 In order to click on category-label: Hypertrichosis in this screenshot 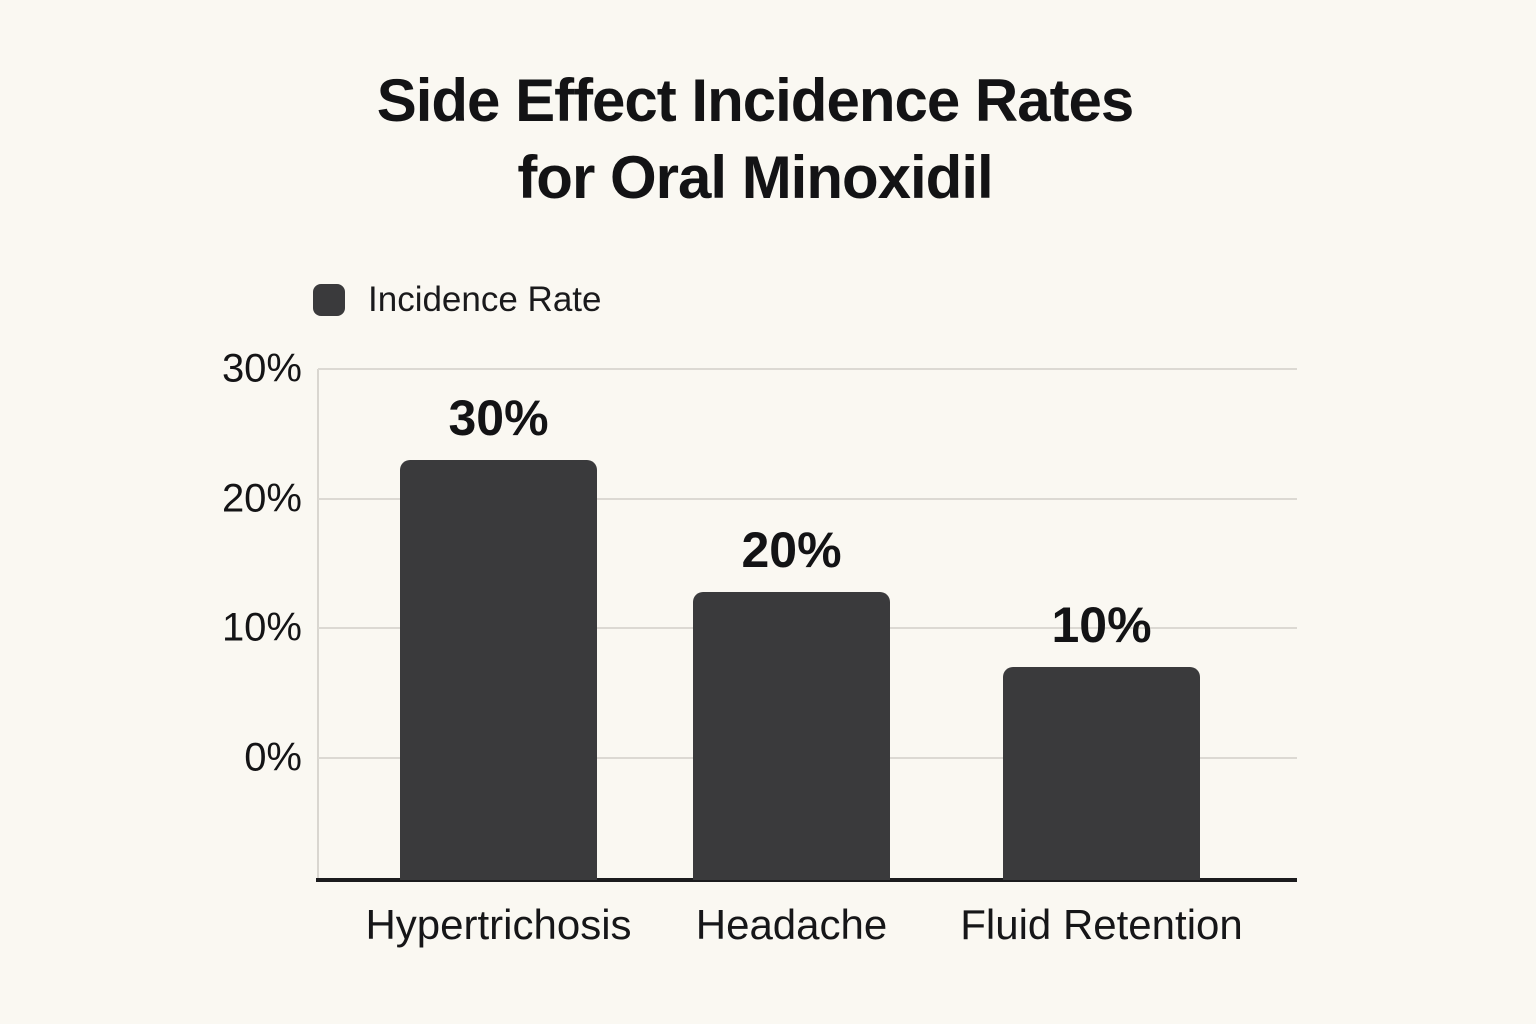, I will do `click(498, 924)`.